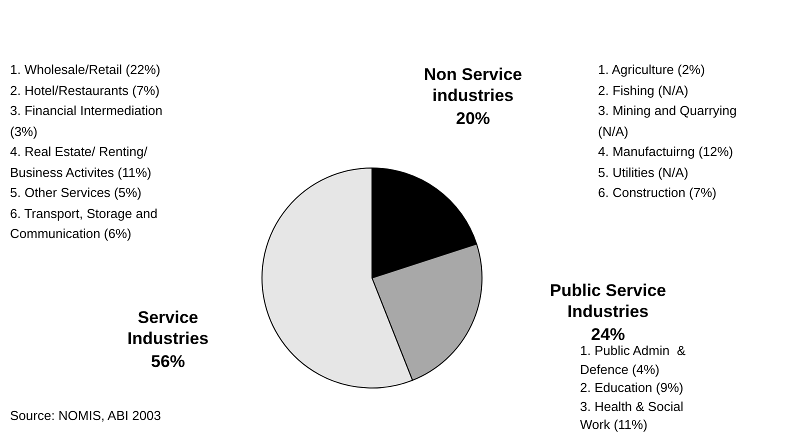 The width and height of the screenshot is (799, 439). I want to click on text: 1. Agriculture (2%) 2. Fishing (N/A) 3. Mining and Quarrying (N/A) 4. Manufactuirng (12%) 5. Utilities (N/A) 6. Construction (7%), so click(668, 131).